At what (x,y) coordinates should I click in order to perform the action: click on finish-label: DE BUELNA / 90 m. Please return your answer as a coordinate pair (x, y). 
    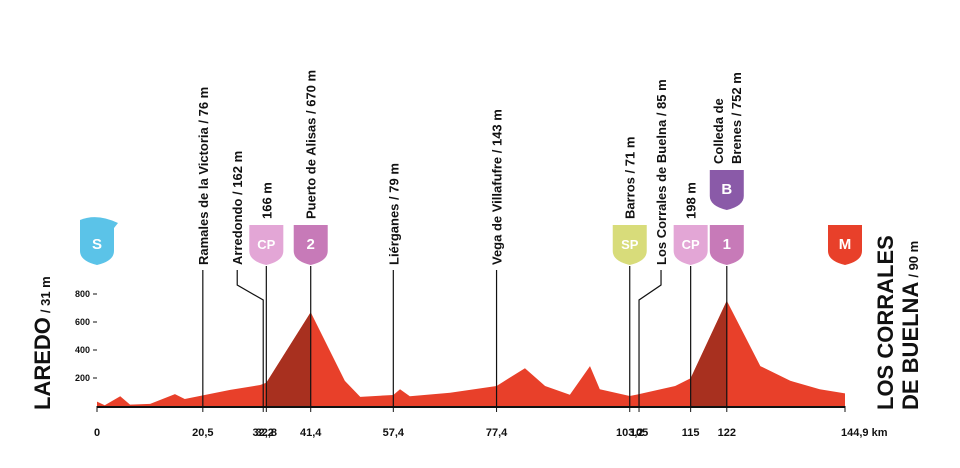
    Looking at the image, I should click on (910, 325).